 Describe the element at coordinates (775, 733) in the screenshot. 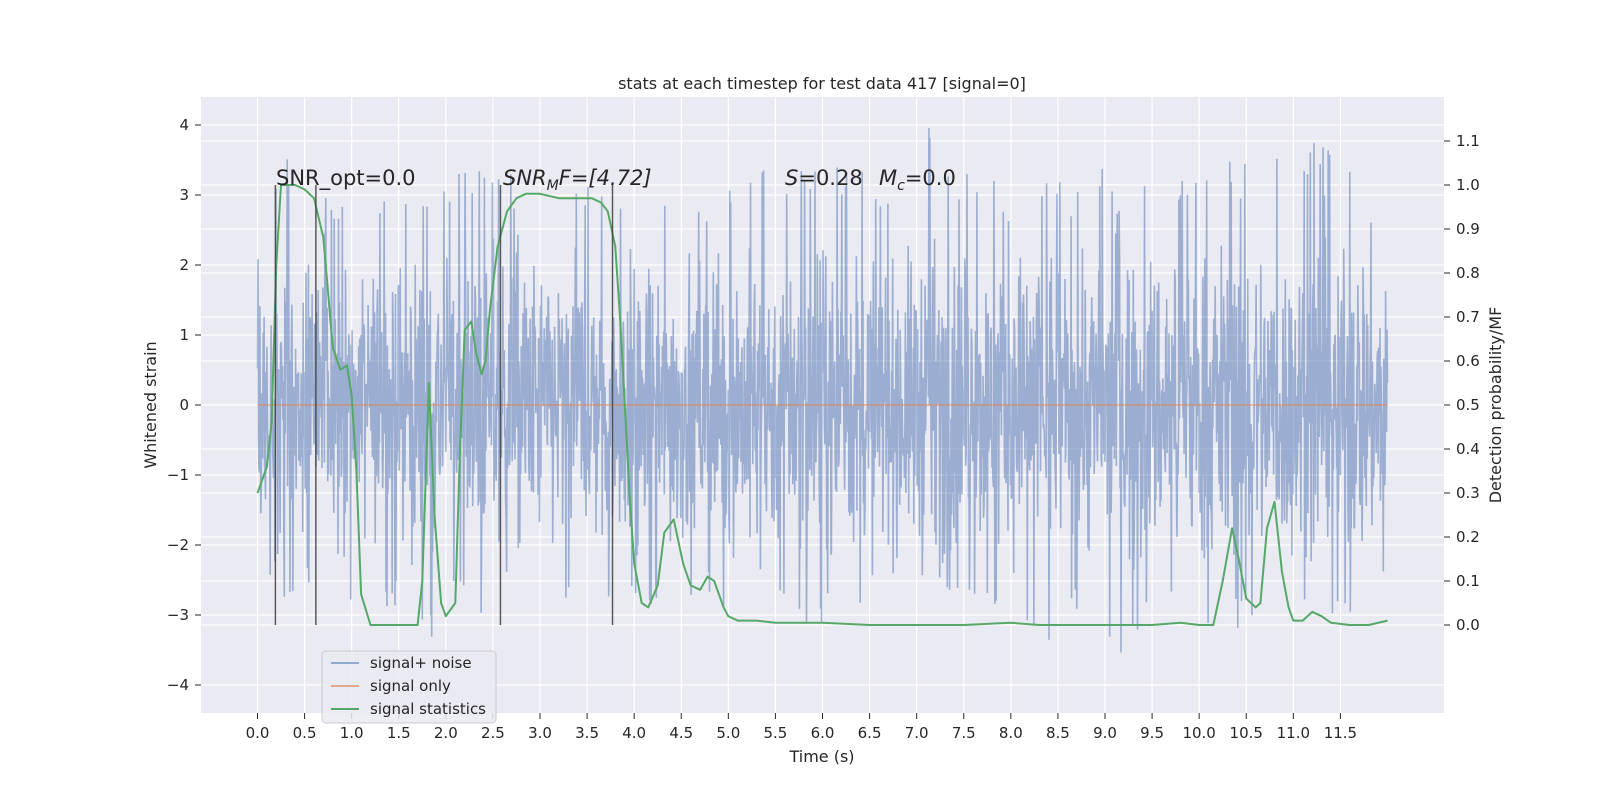

I see `x-tick-label-11: 5.5` at that location.